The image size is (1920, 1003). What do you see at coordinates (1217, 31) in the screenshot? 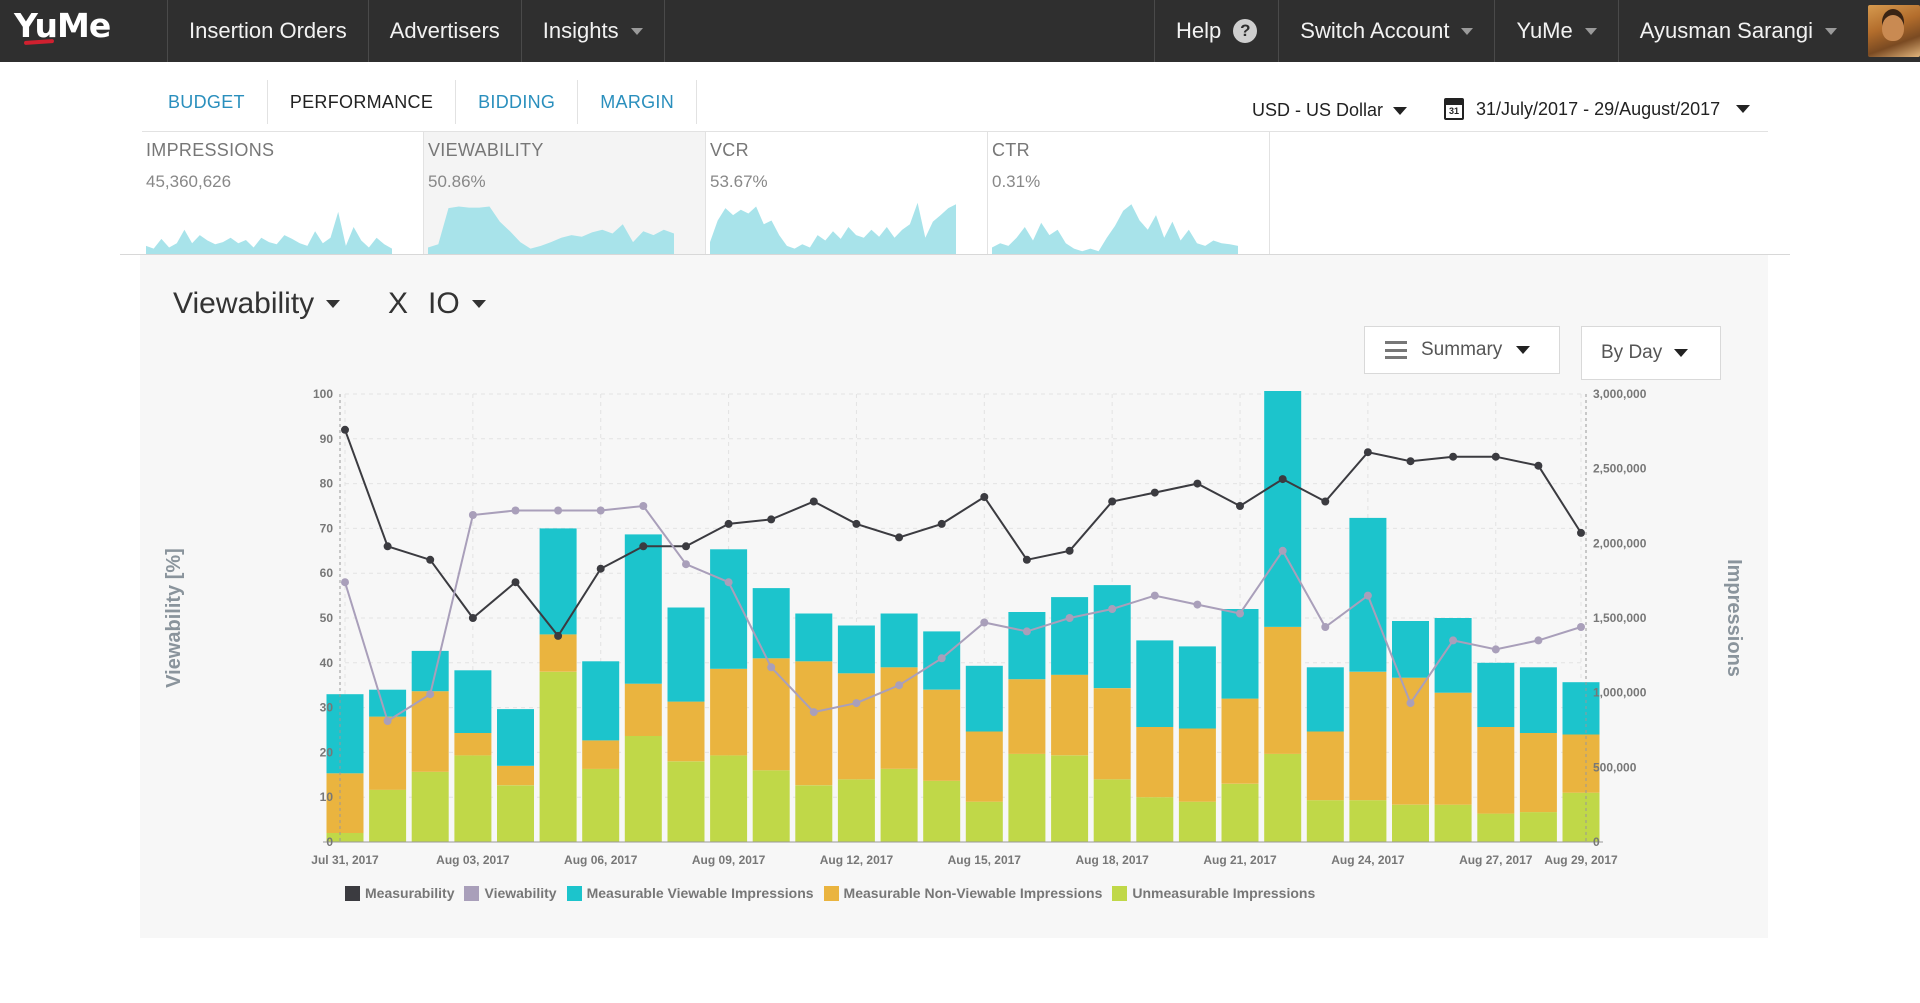
I see `help-link: Help ?` at bounding box center [1217, 31].